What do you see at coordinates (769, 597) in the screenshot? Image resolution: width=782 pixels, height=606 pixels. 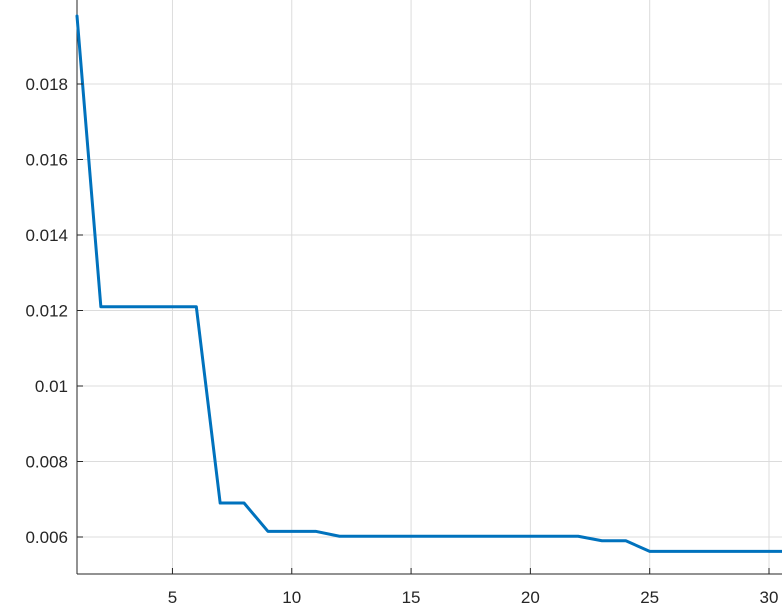 I see `x-tick-label: 30` at bounding box center [769, 597].